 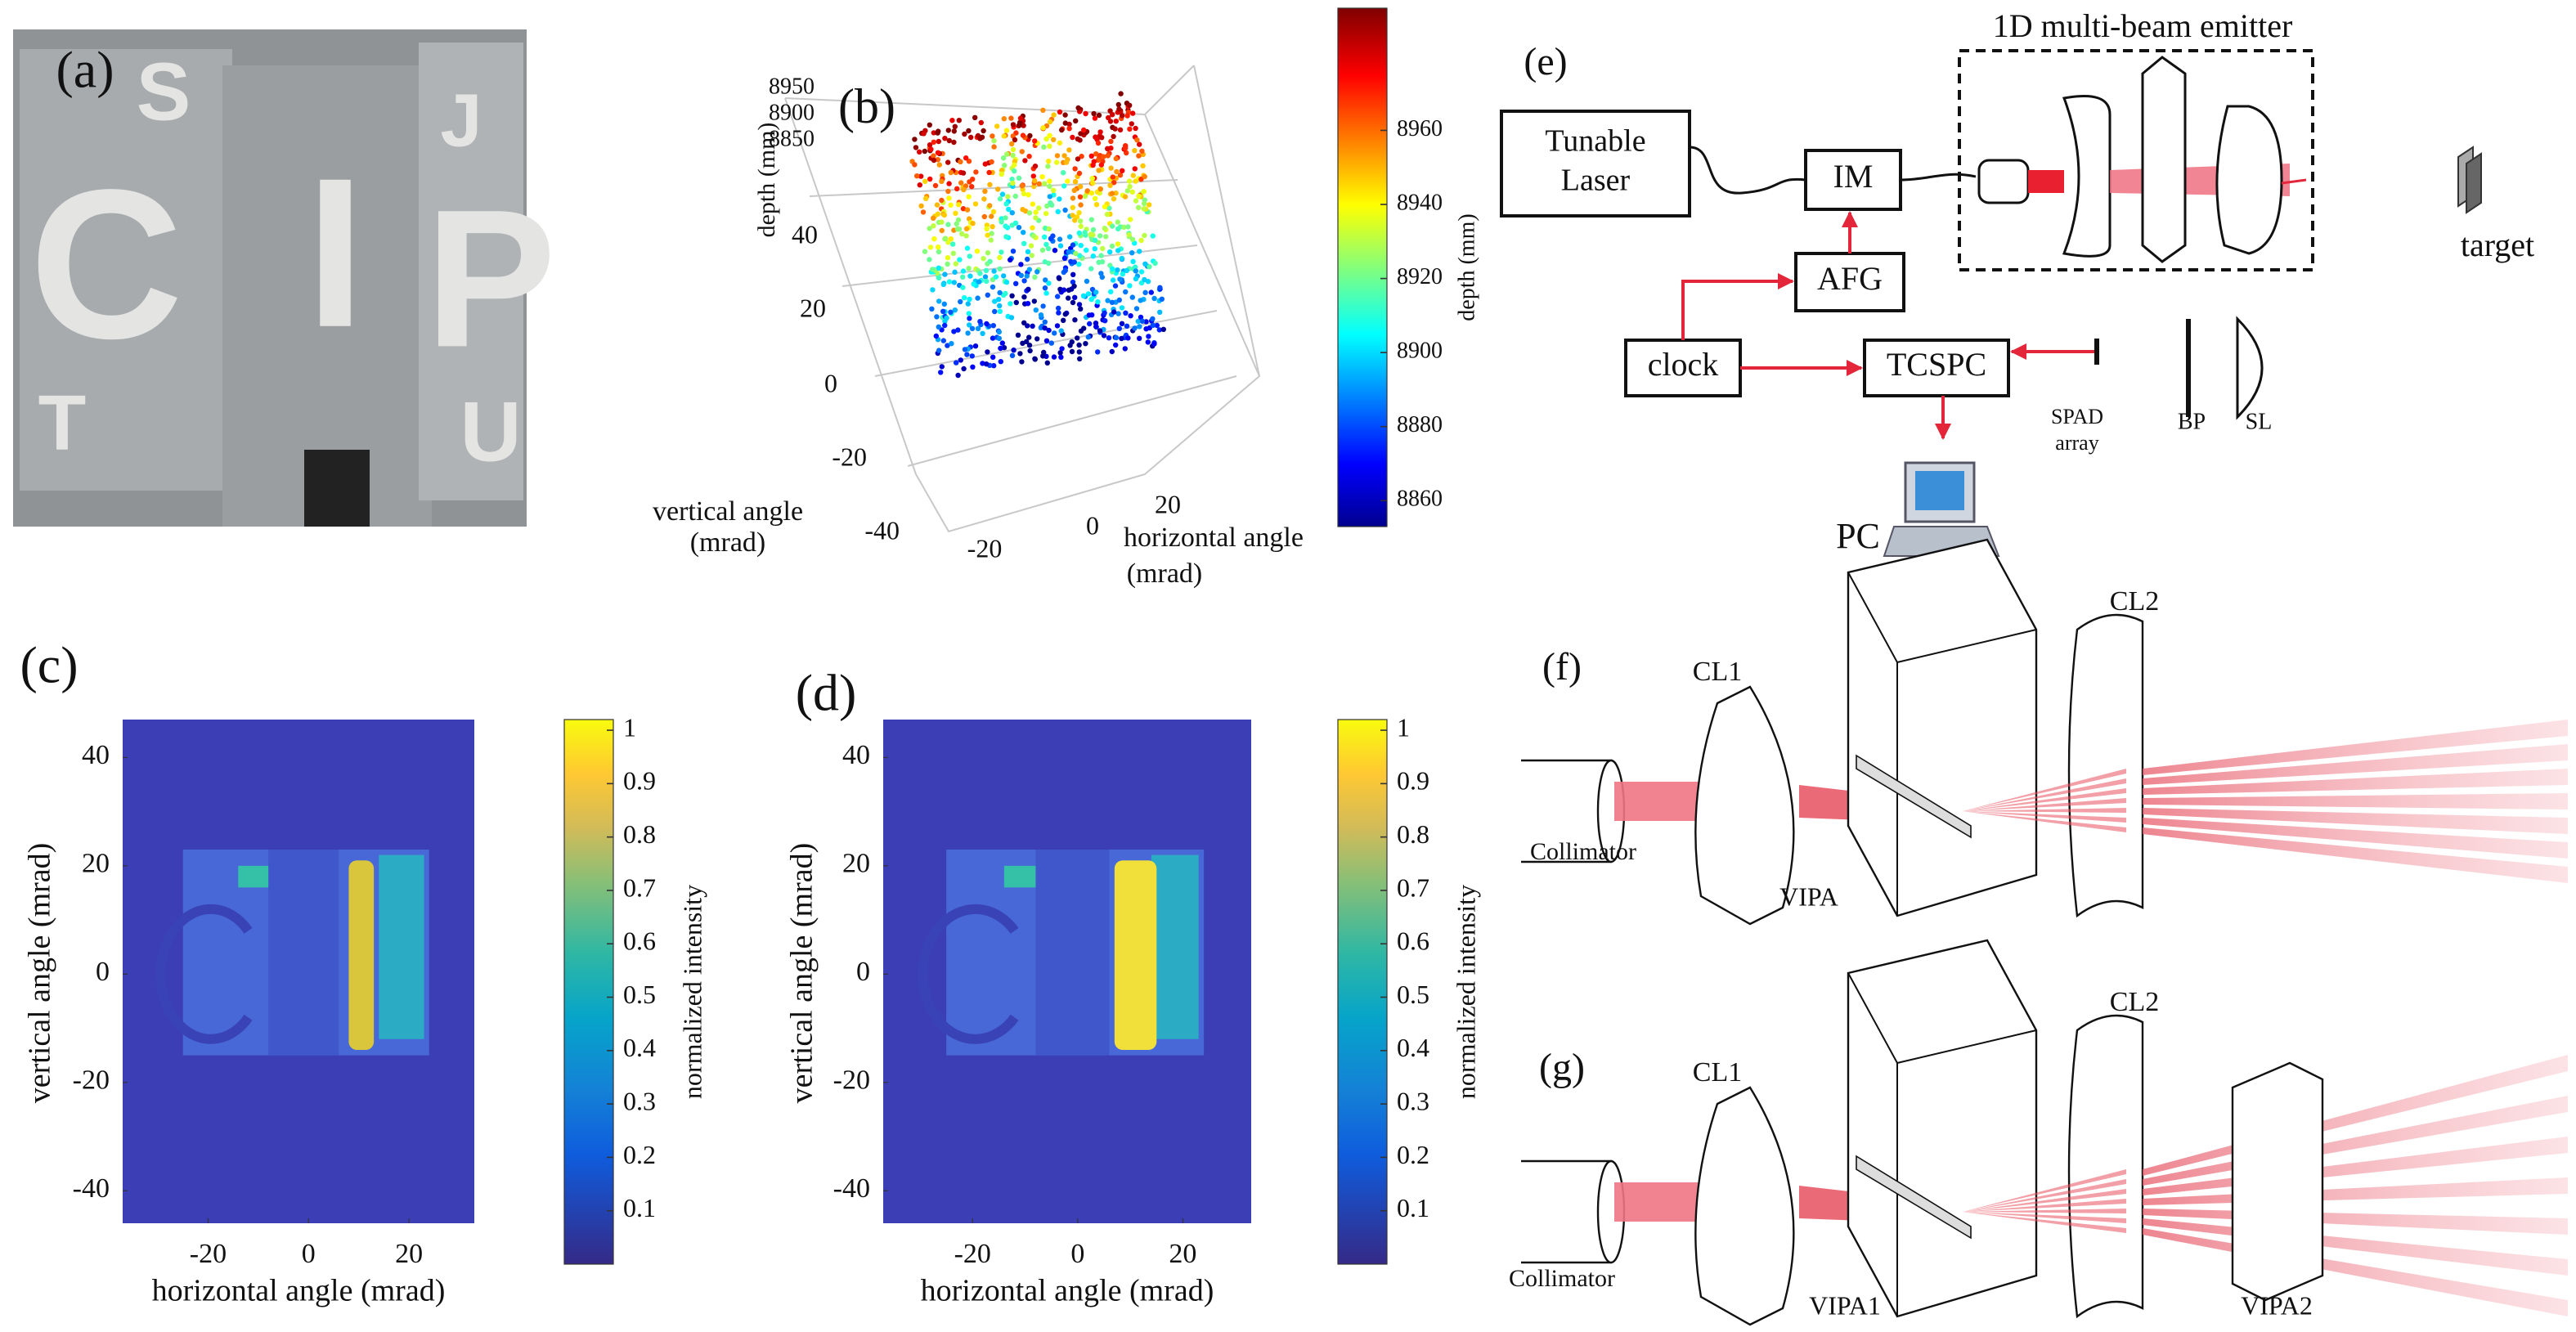 I want to click on photo-mount, so click(x=337, y=488).